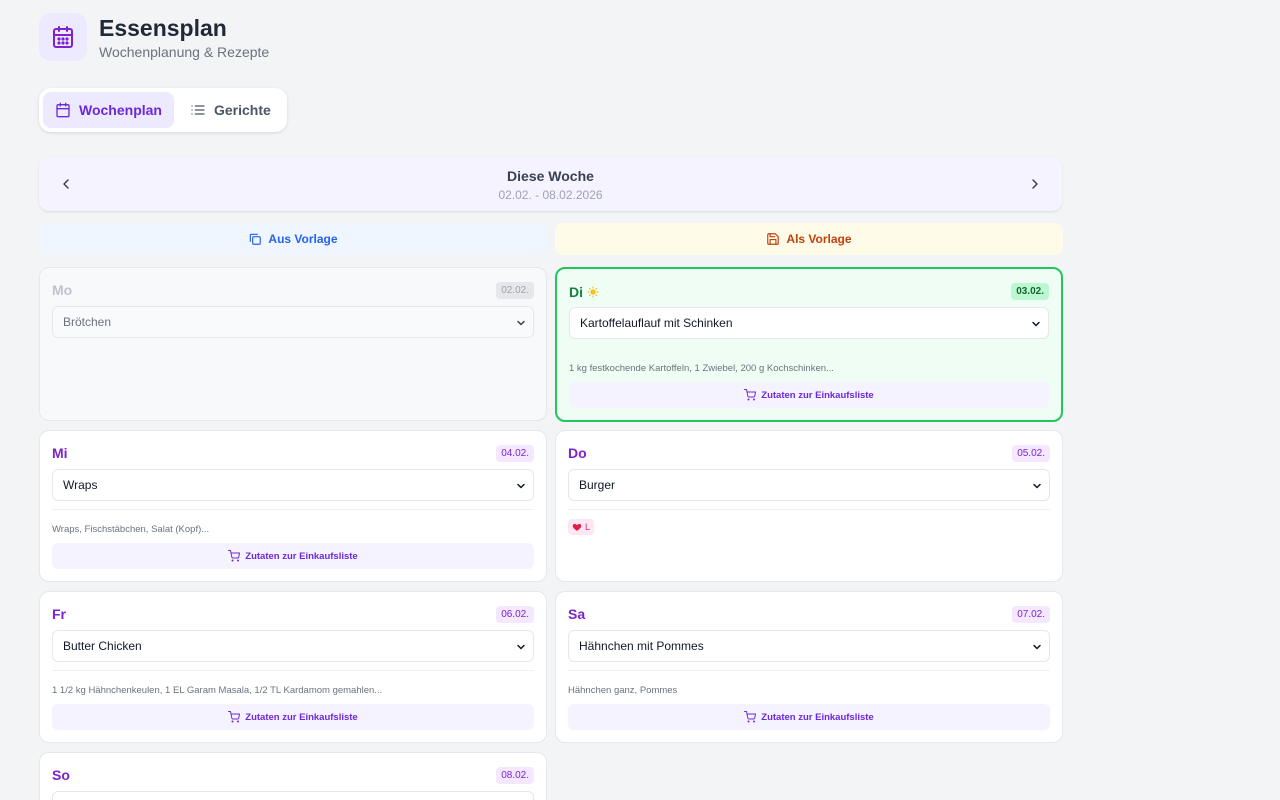 The width and height of the screenshot is (1280, 800). I want to click on week-navigation: Diese Woche 02.02. - 08.02.2026, so click(550, 184).